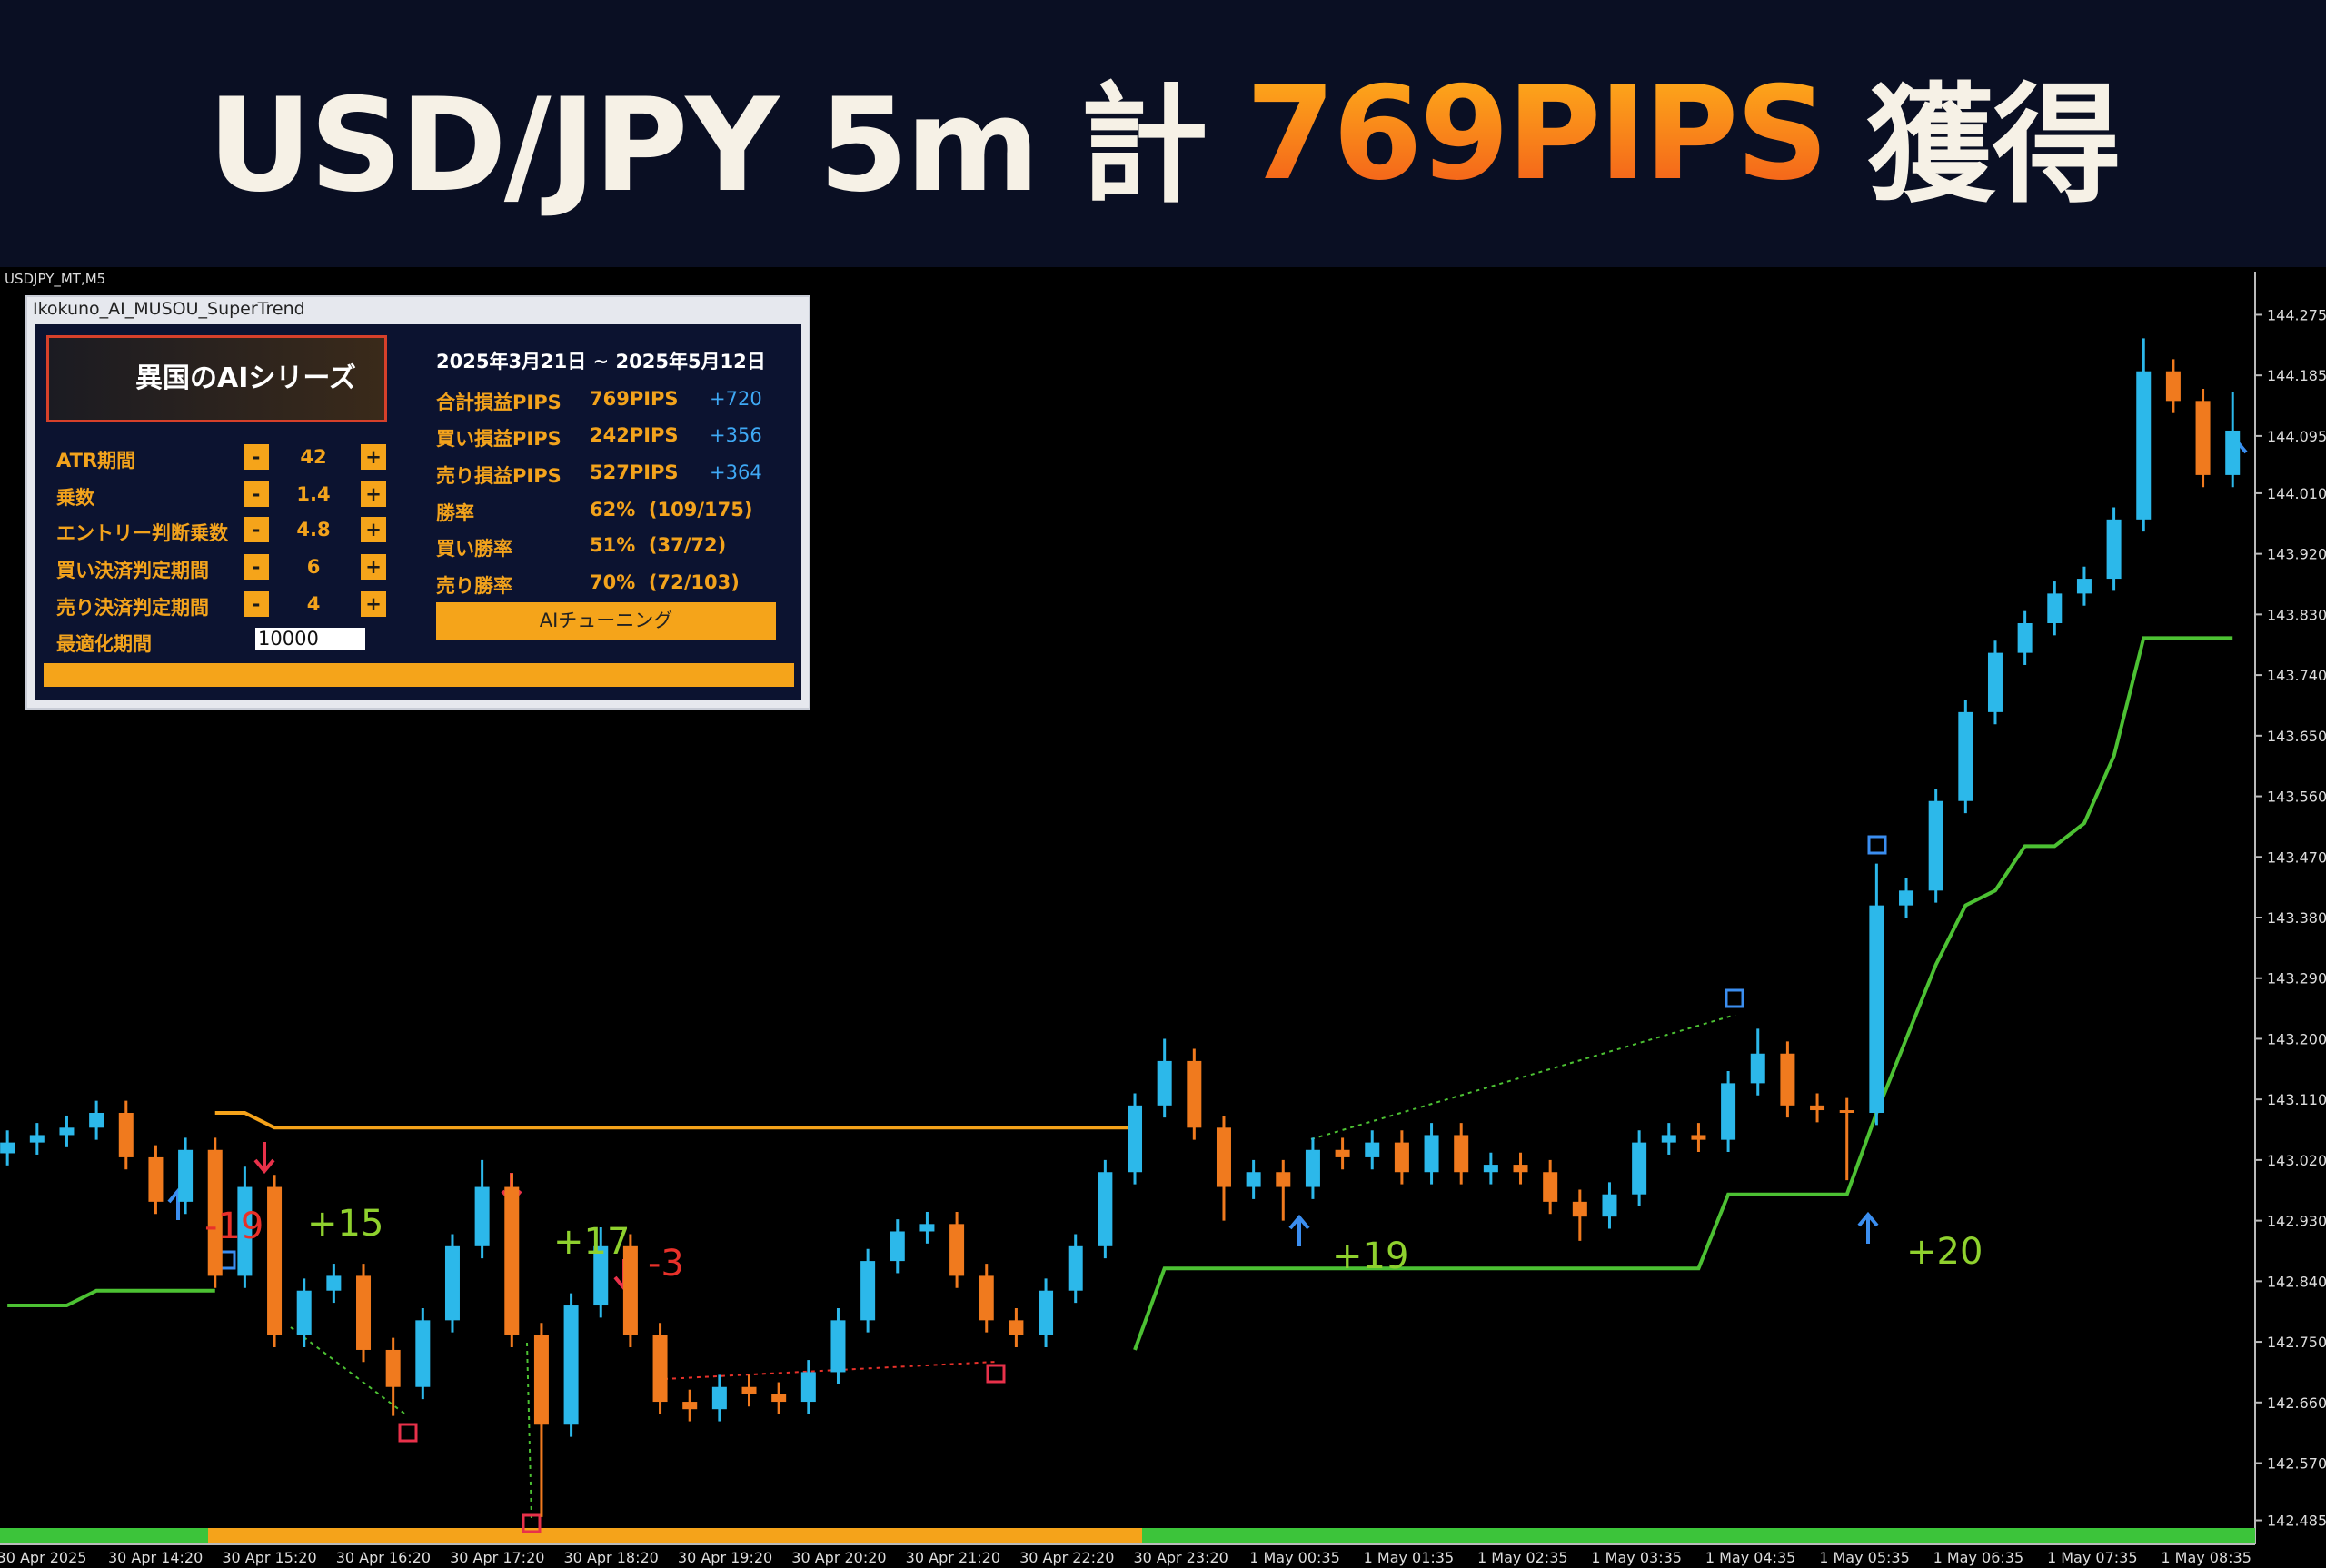  What do you see at coordinates (345, 1224) in the screenshot?
I see `trade-result: +15` at bounding box center [345, 1224].